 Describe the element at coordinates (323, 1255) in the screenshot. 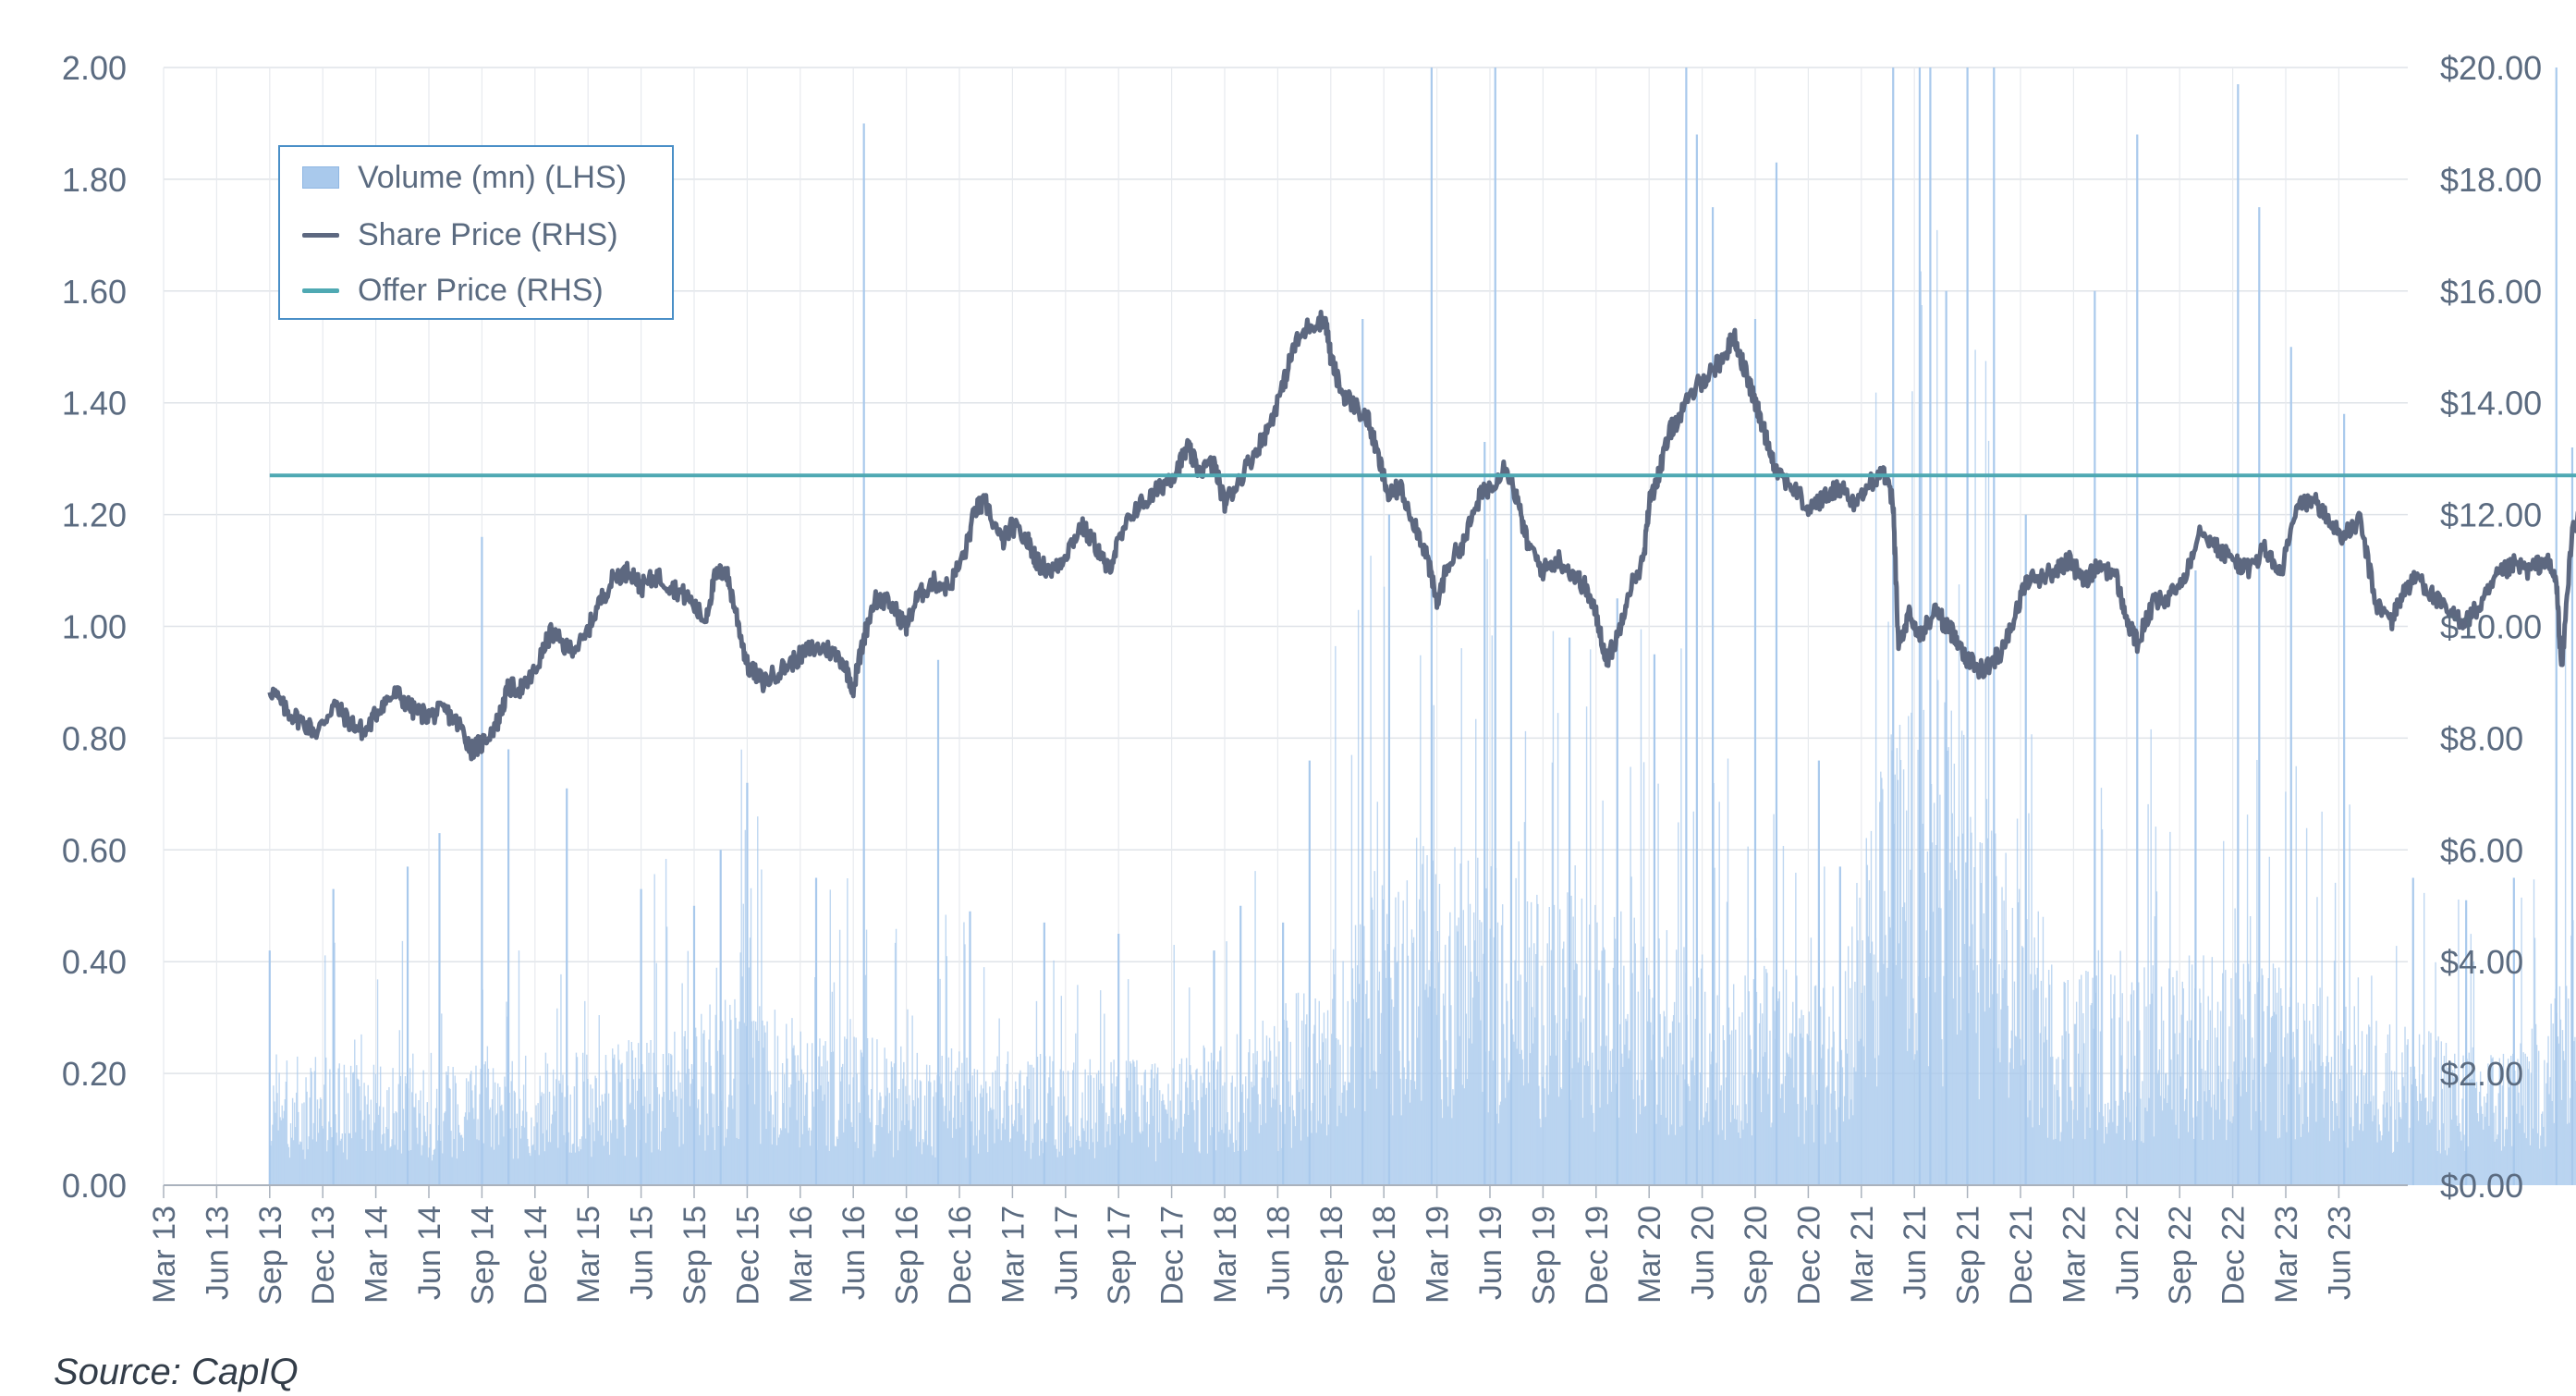

I see `x-tick-label: Dec 13` at that location.